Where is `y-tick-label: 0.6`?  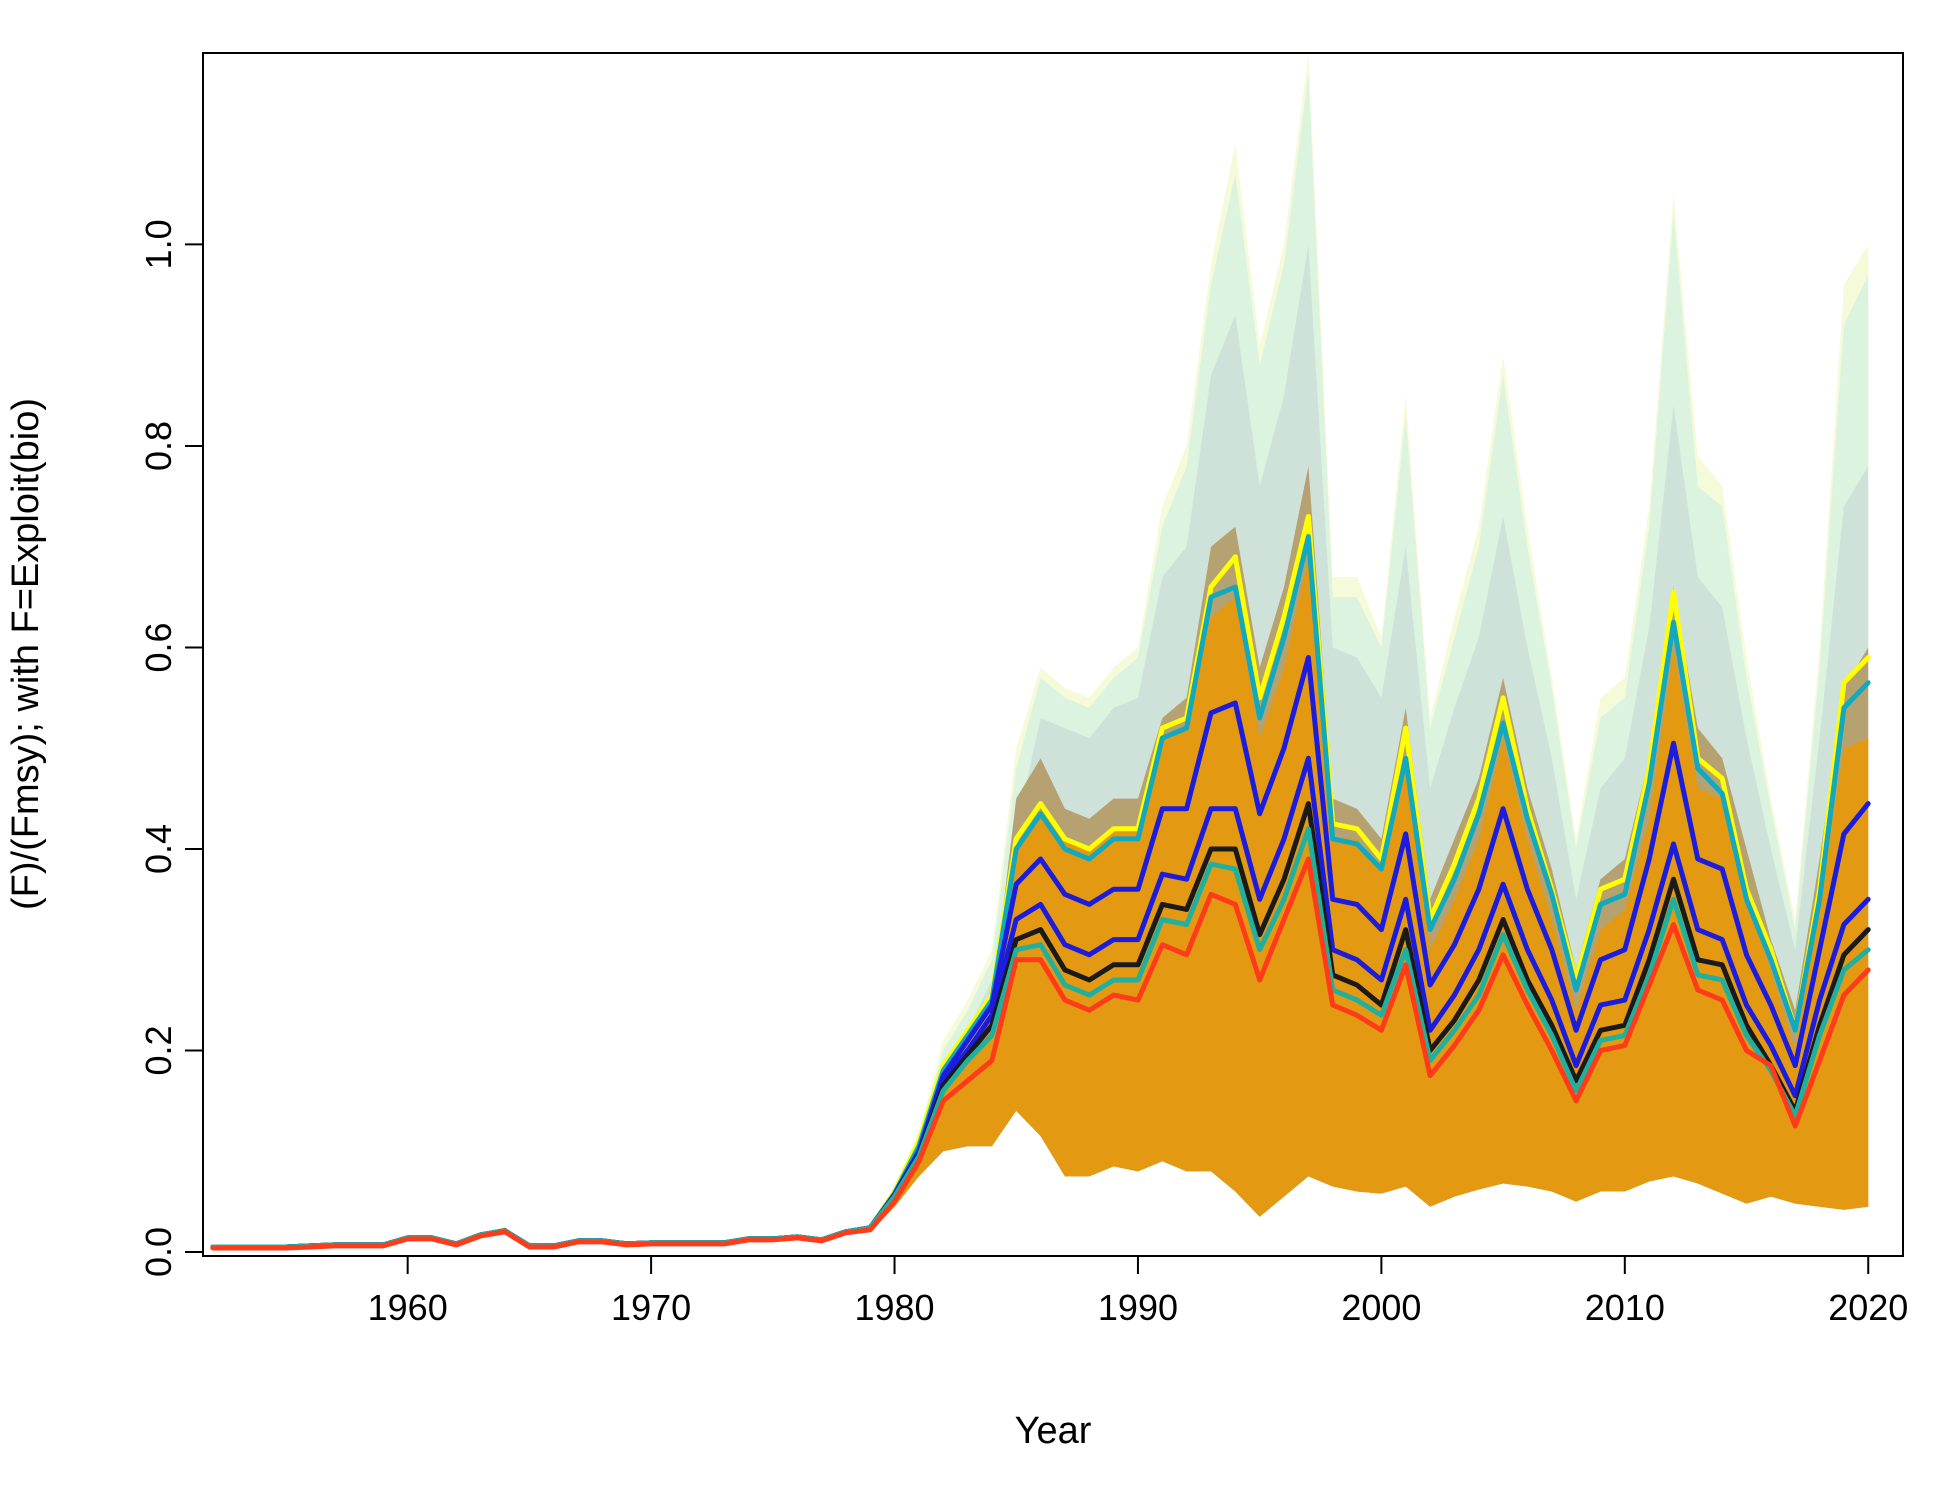
y-tick-label: 0.6 is located at coordinates (158, 647).